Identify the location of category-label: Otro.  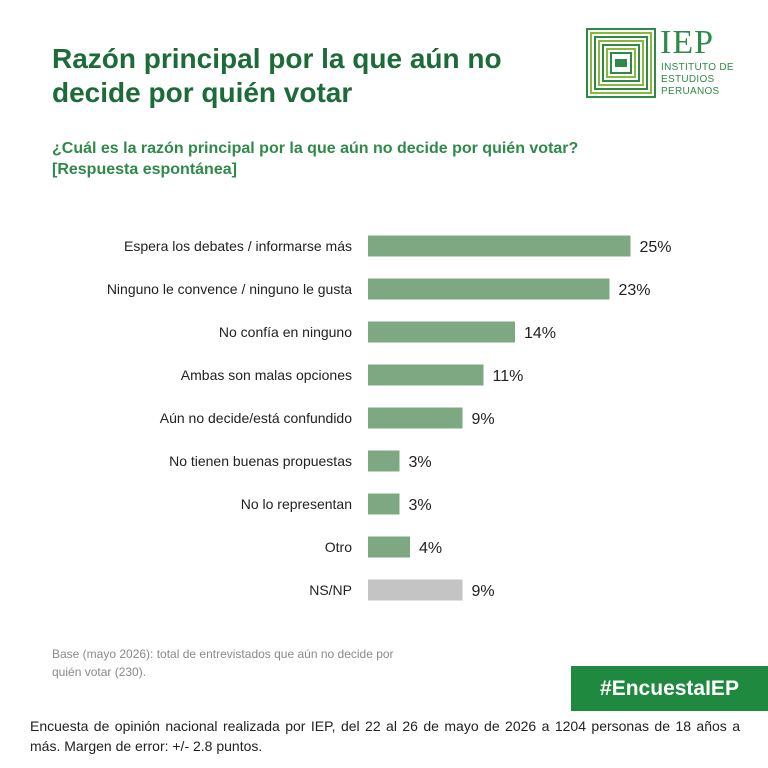
(338, 547).